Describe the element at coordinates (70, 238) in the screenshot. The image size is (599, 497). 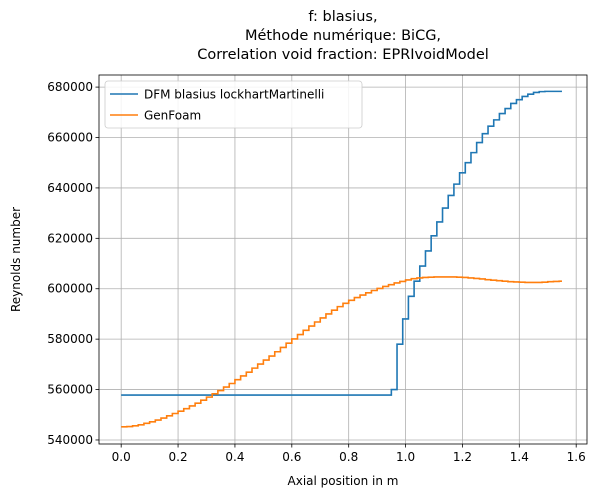
I see `y-tick-label: 620000` at that location.